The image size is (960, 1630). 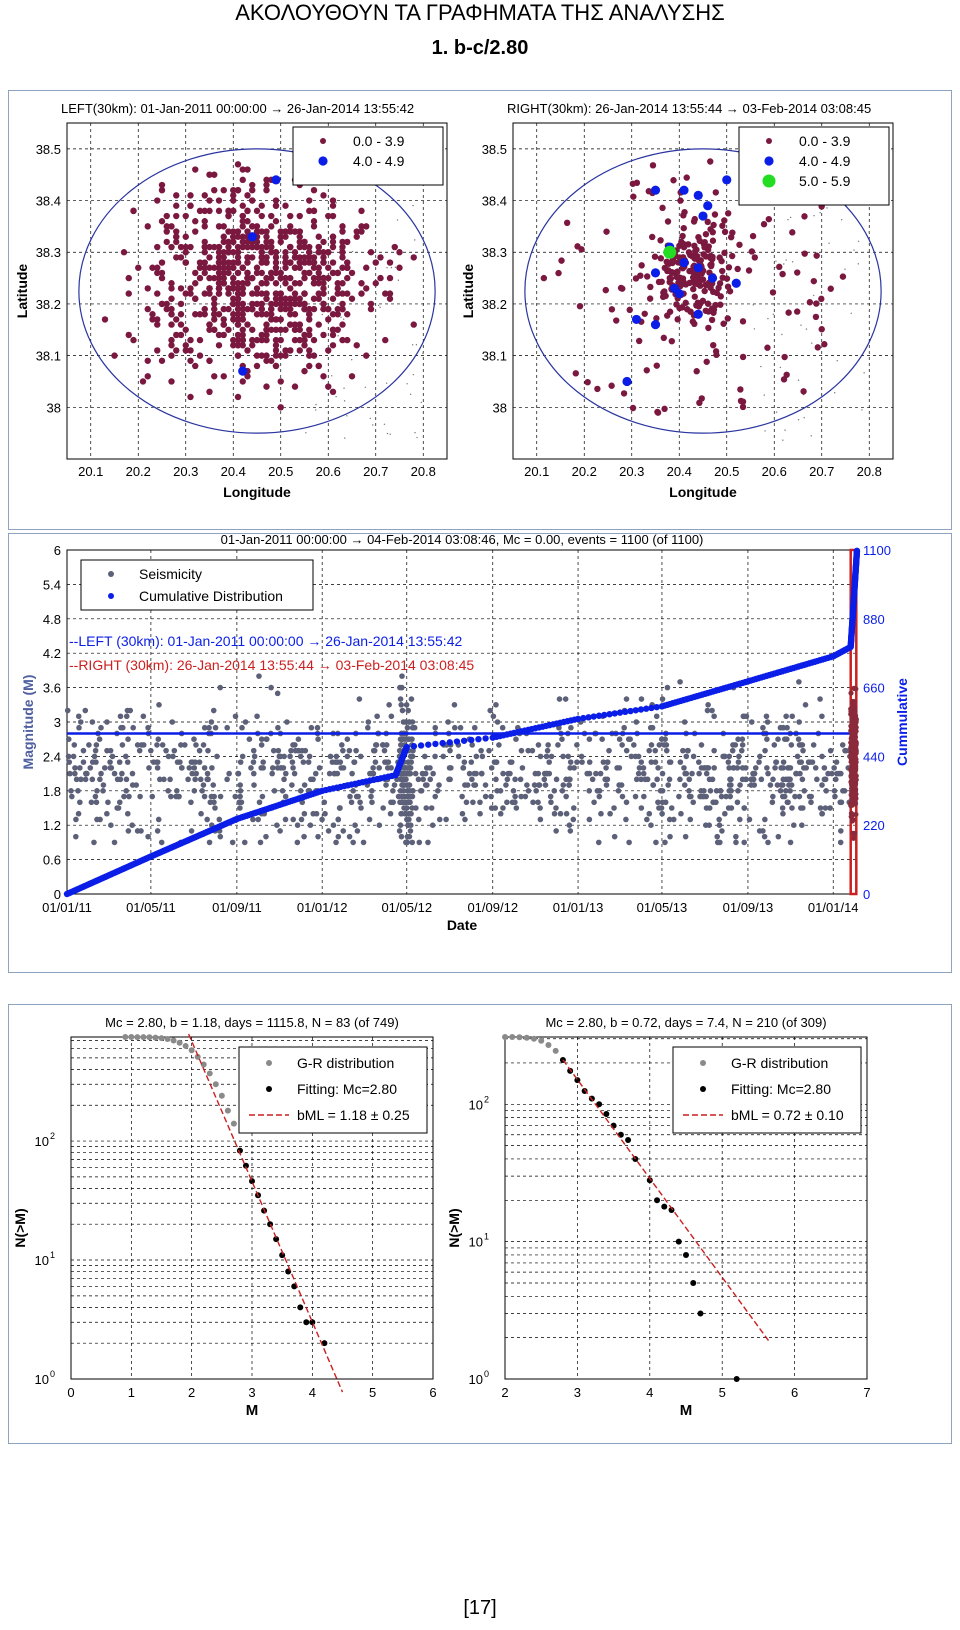 I want to click on legend-label-cumulative: Cumulative Distribution, so click(x=211, y=596).